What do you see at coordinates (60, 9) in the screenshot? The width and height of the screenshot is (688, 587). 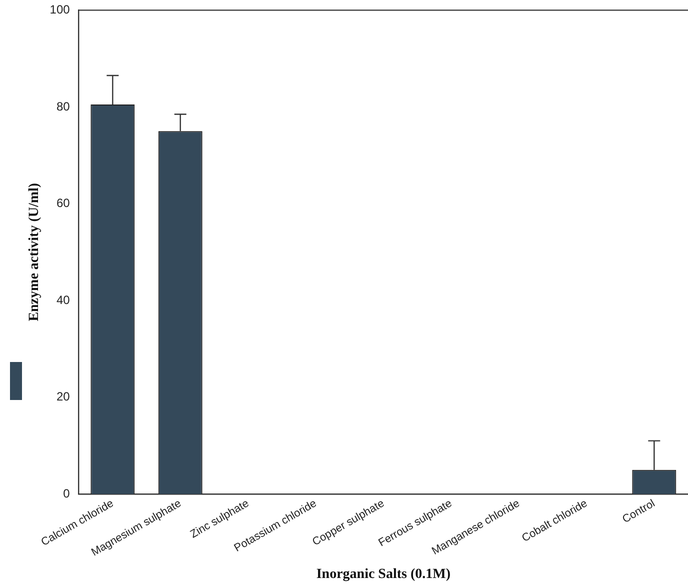 I see `y-tick-label: 100` at bounding box center [60, 9].